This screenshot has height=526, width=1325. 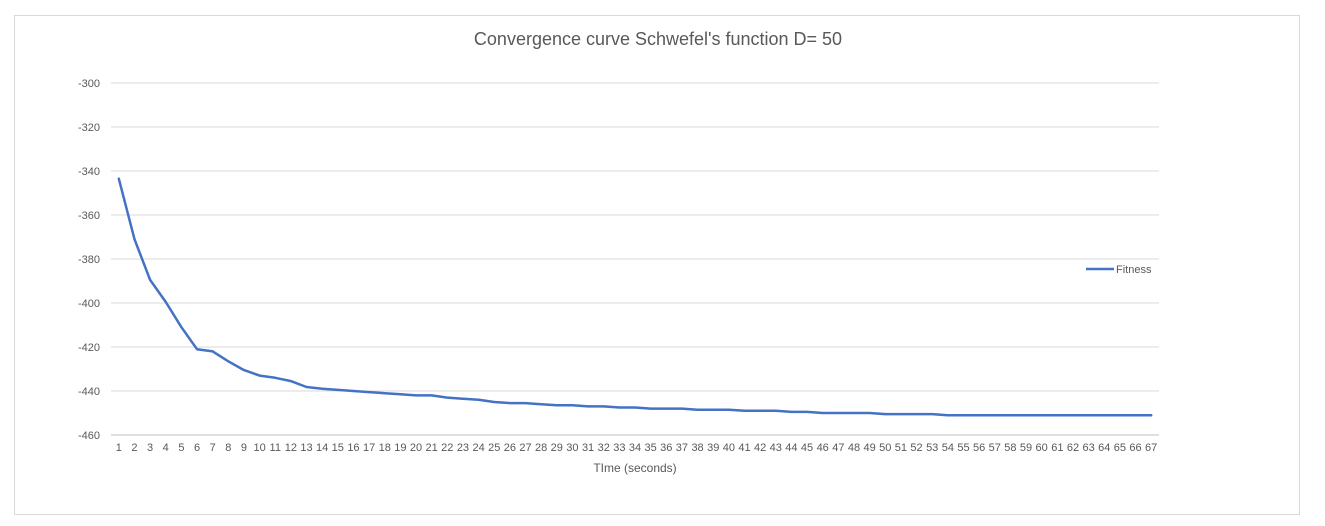 I want to click on x-tick-label: 57, so click(x=995, y=448).